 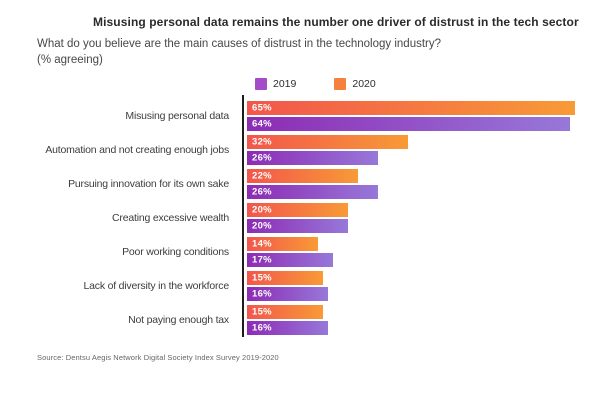 What do you see at coordinates (297, 226) in the screenshot?
I see `bar-2019: 20%` at bounding box center [297, 226].